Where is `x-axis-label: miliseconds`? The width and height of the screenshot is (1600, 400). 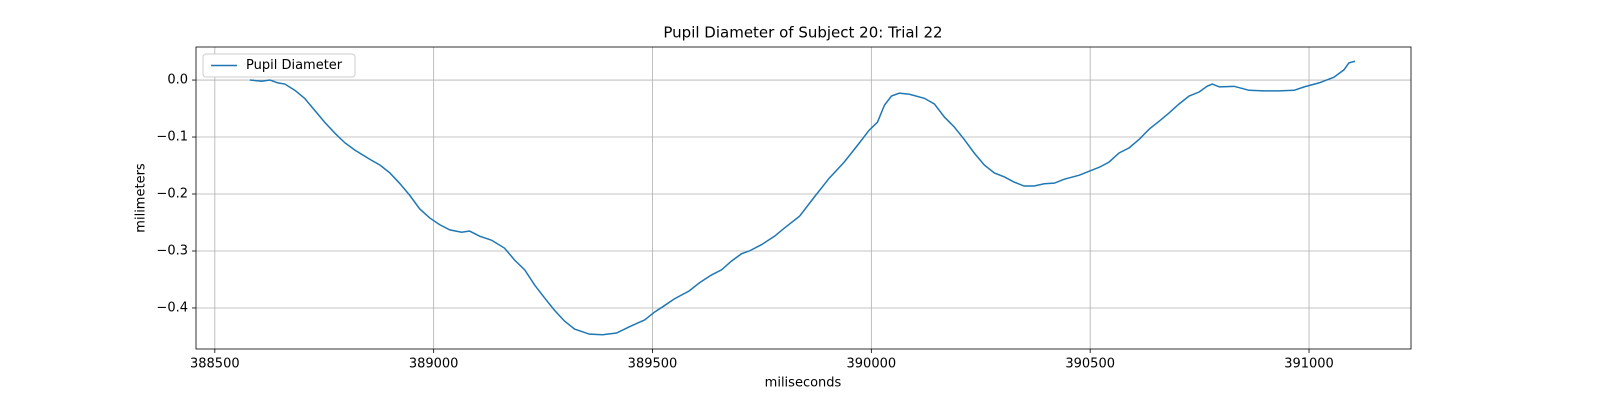 x-axis-label: miliseconds is located at coordinates (803, 383).